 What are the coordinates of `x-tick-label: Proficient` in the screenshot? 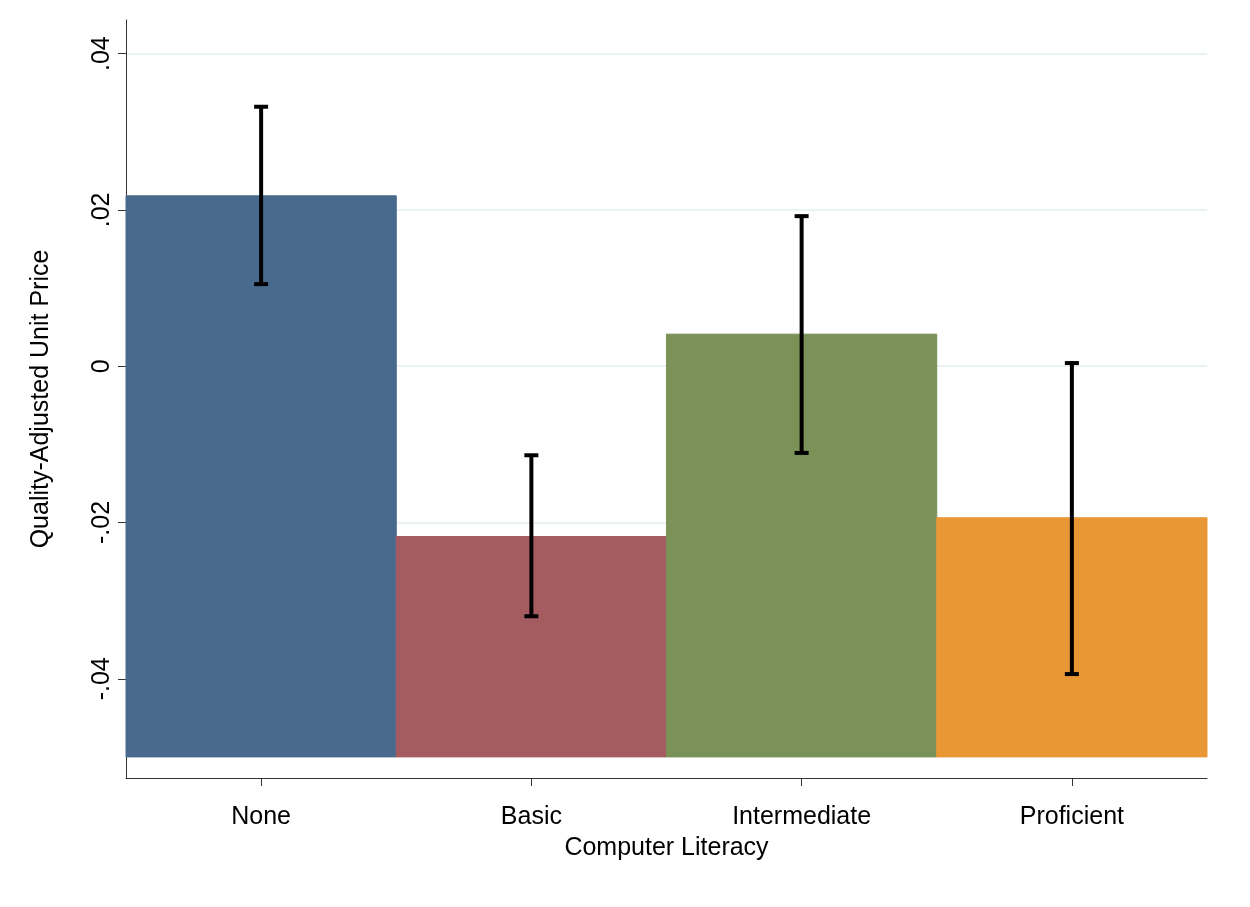 It's located at (1072, 814).